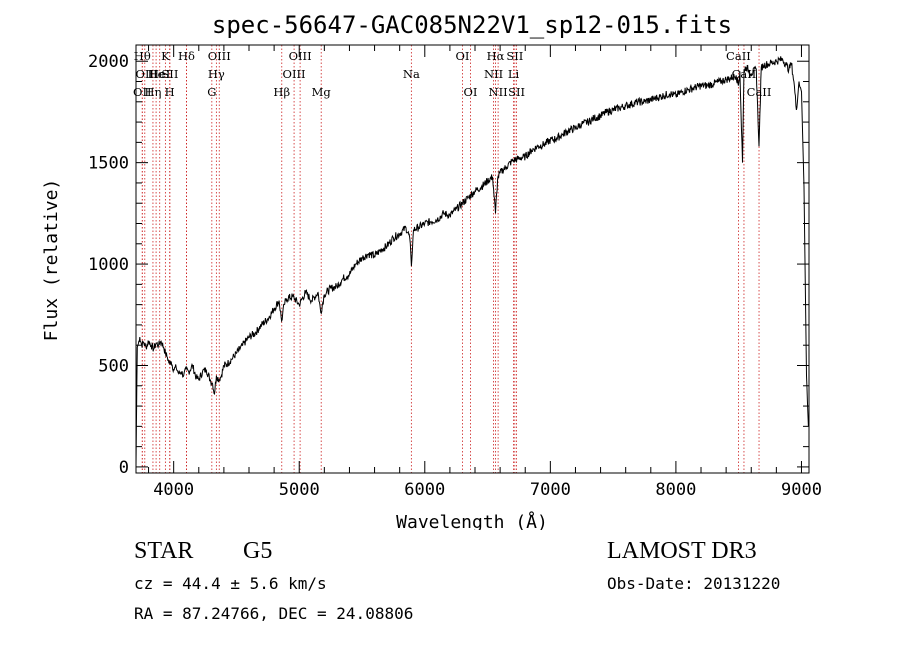  What do you see at coordinates (51, 260) in the screenshot?
I see `y-axis-label: Flux (relative)` at bounding box center [51, 260].